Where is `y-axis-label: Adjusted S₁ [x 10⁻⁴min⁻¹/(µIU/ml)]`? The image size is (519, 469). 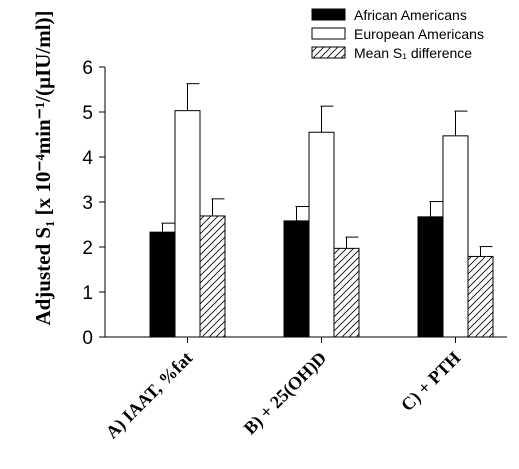
y-axis-label: Adjusted S₁ [x 10⁻⁴min⁻¹/(µIU/ml)] is located at coordinates (43, 167).